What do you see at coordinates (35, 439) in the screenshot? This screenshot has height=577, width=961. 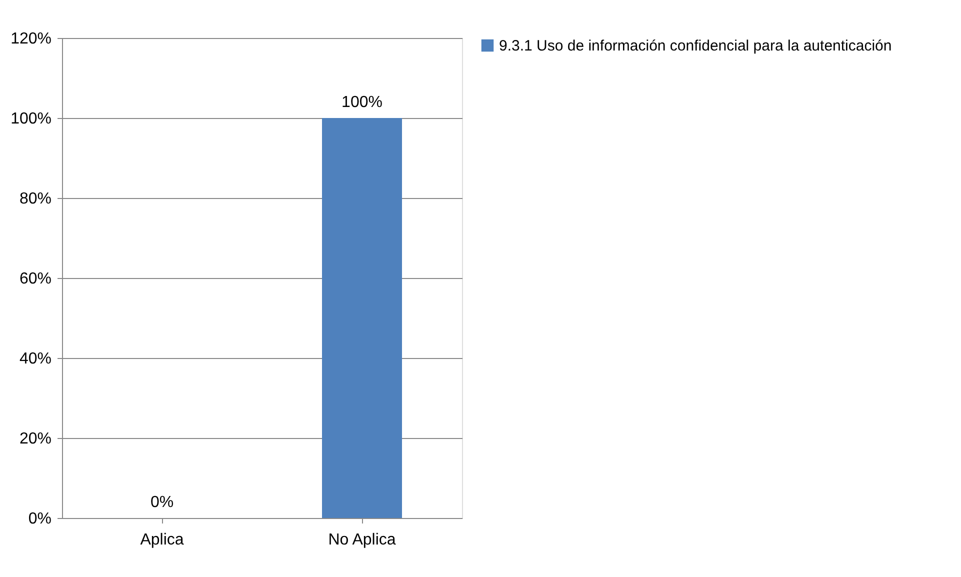 I see `y-tick-label: 20%` at bounding box center [35, 439].